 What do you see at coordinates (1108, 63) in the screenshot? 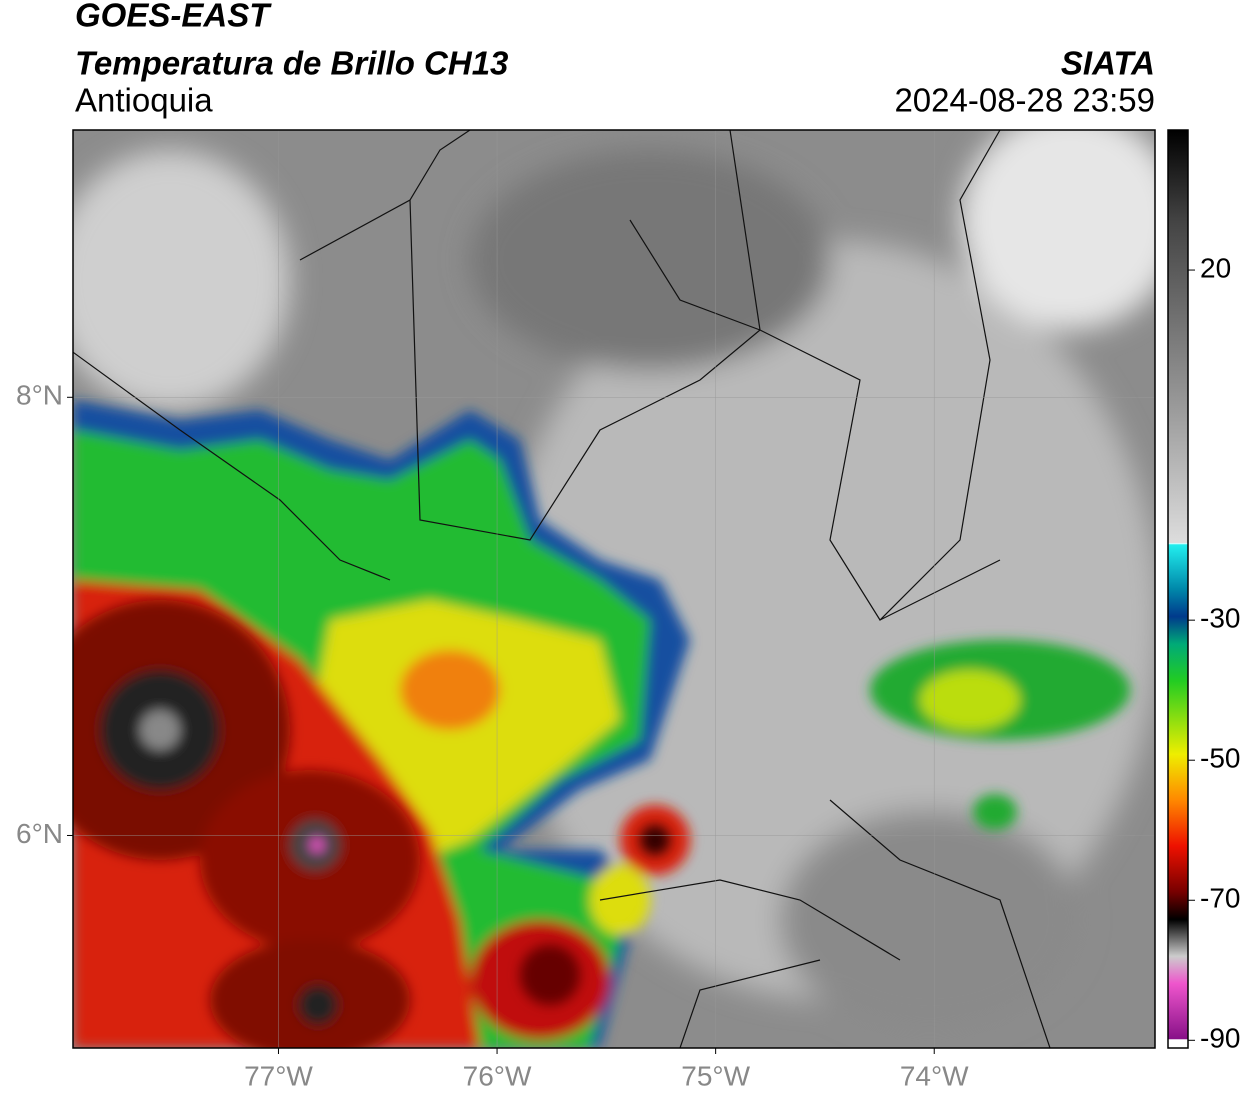
I see `source-label: SIATA` at bounding box center [1108, 63].